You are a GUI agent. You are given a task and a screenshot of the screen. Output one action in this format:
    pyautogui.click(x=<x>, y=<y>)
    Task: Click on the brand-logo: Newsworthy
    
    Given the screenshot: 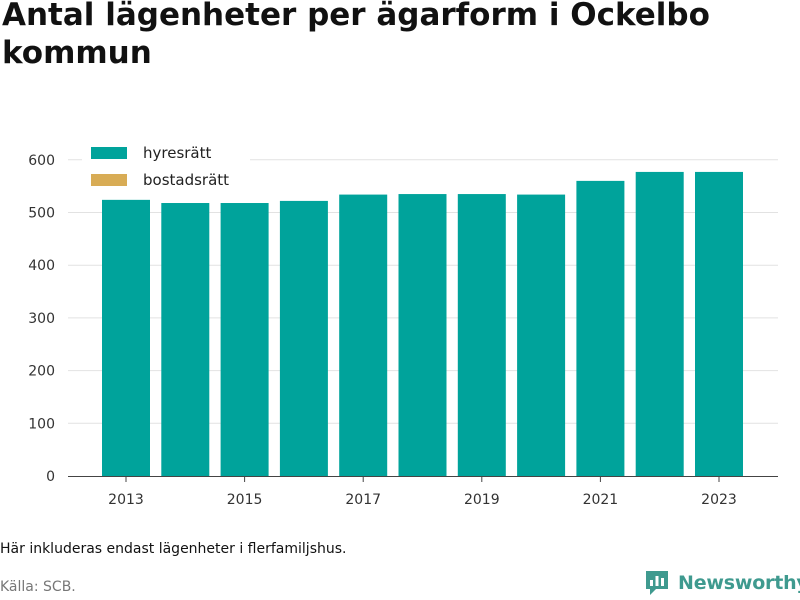 What is the action you would take?
    pyautogui.click(x=722, y=583)
    